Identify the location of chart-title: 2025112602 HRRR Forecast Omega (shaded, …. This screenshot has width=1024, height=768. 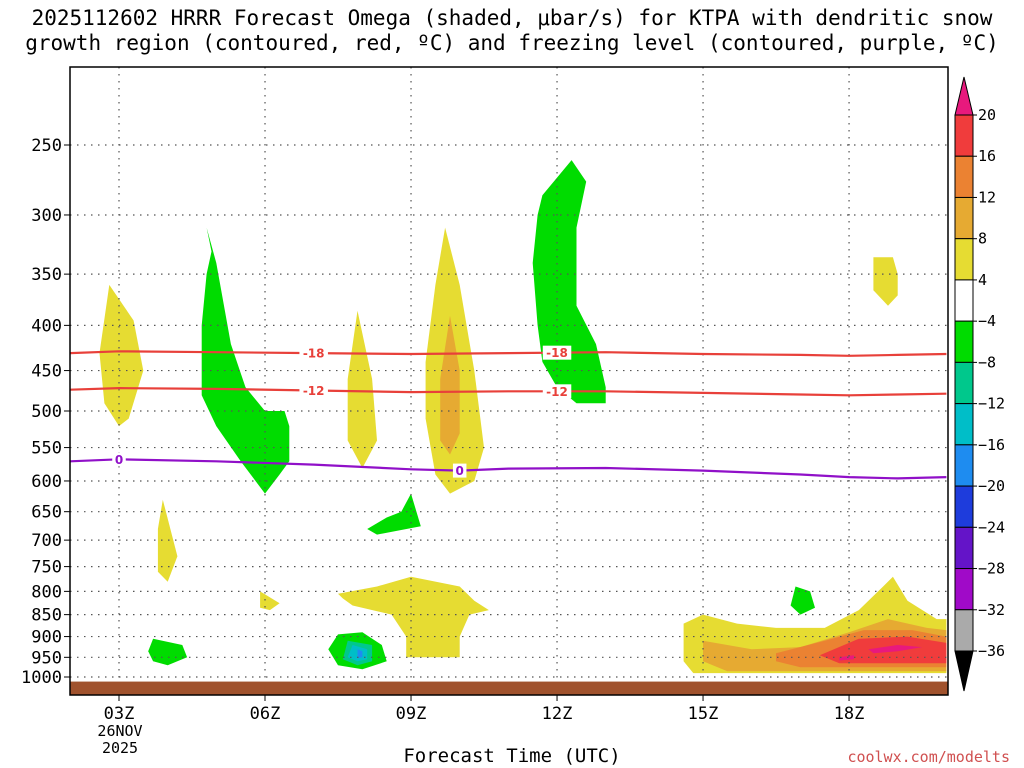
(512, 30).